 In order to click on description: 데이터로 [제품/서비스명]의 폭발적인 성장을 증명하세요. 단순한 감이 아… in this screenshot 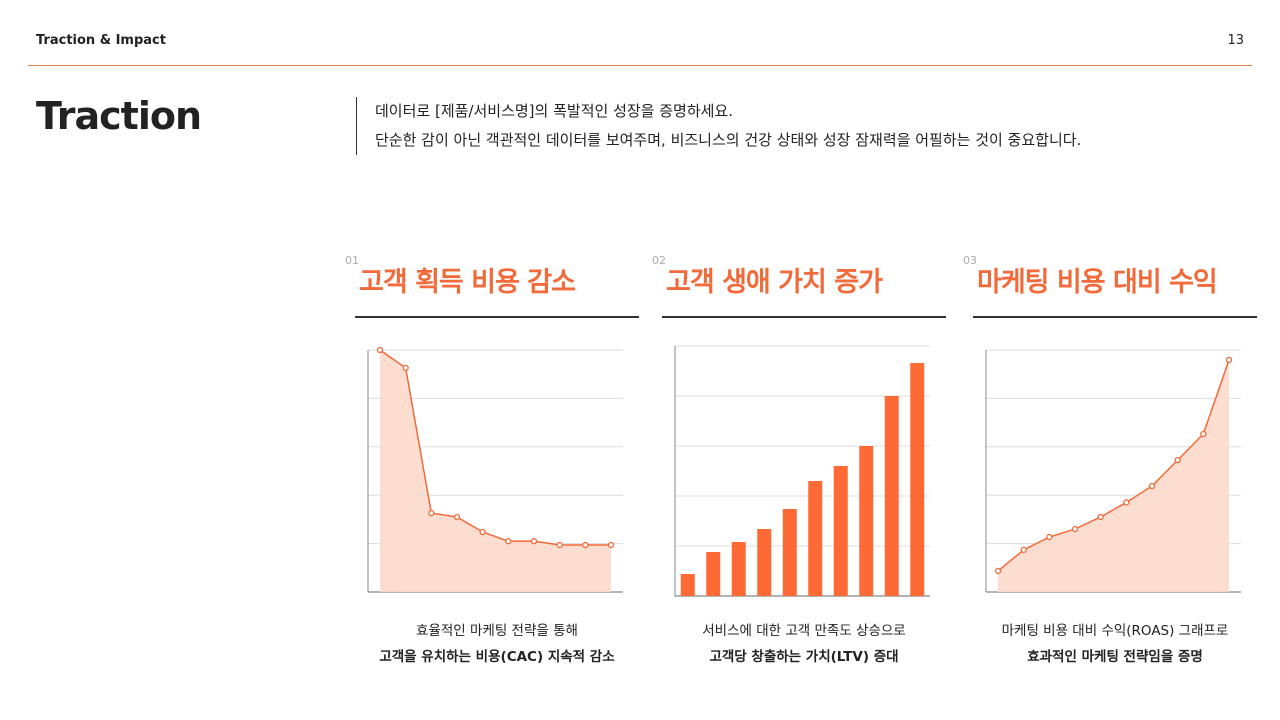, I will do `click(718, 126)`.